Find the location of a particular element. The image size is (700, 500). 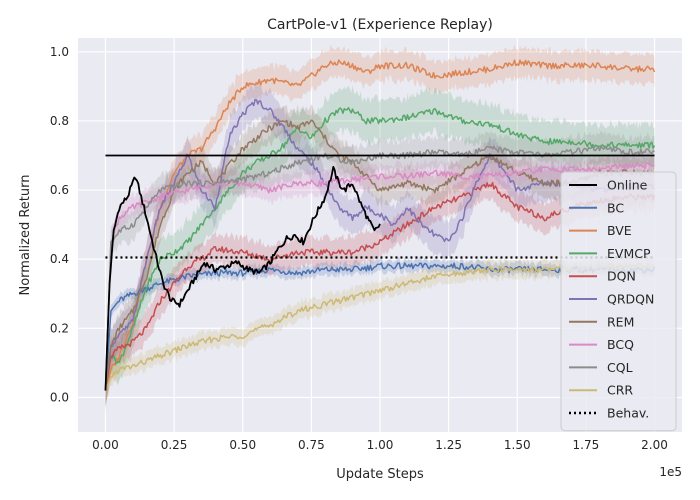

legend-label-dqn: DQN is located at coordinates (621, 276).